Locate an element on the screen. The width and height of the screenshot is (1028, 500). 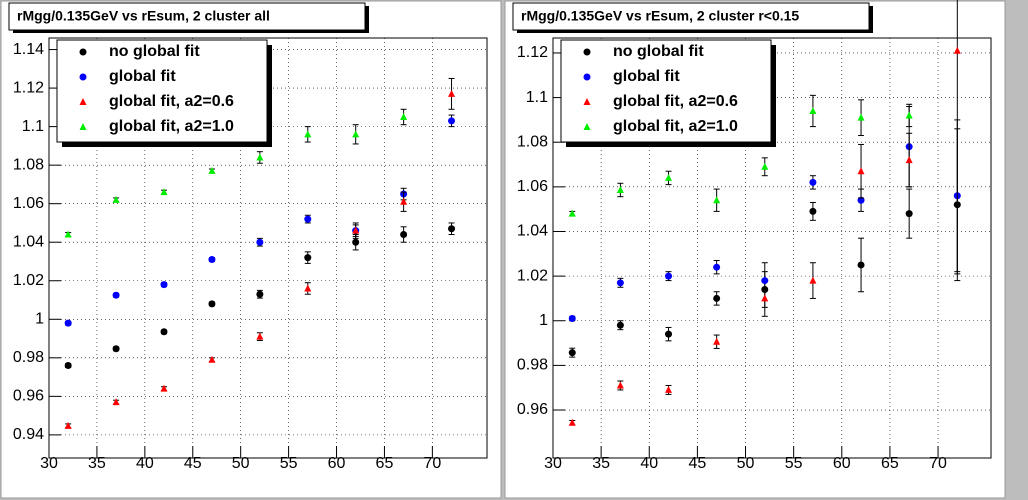
chart-title: rMgg/0.135GeV vs rEsum, 2 cluster all is located at coordinates (143, 16).